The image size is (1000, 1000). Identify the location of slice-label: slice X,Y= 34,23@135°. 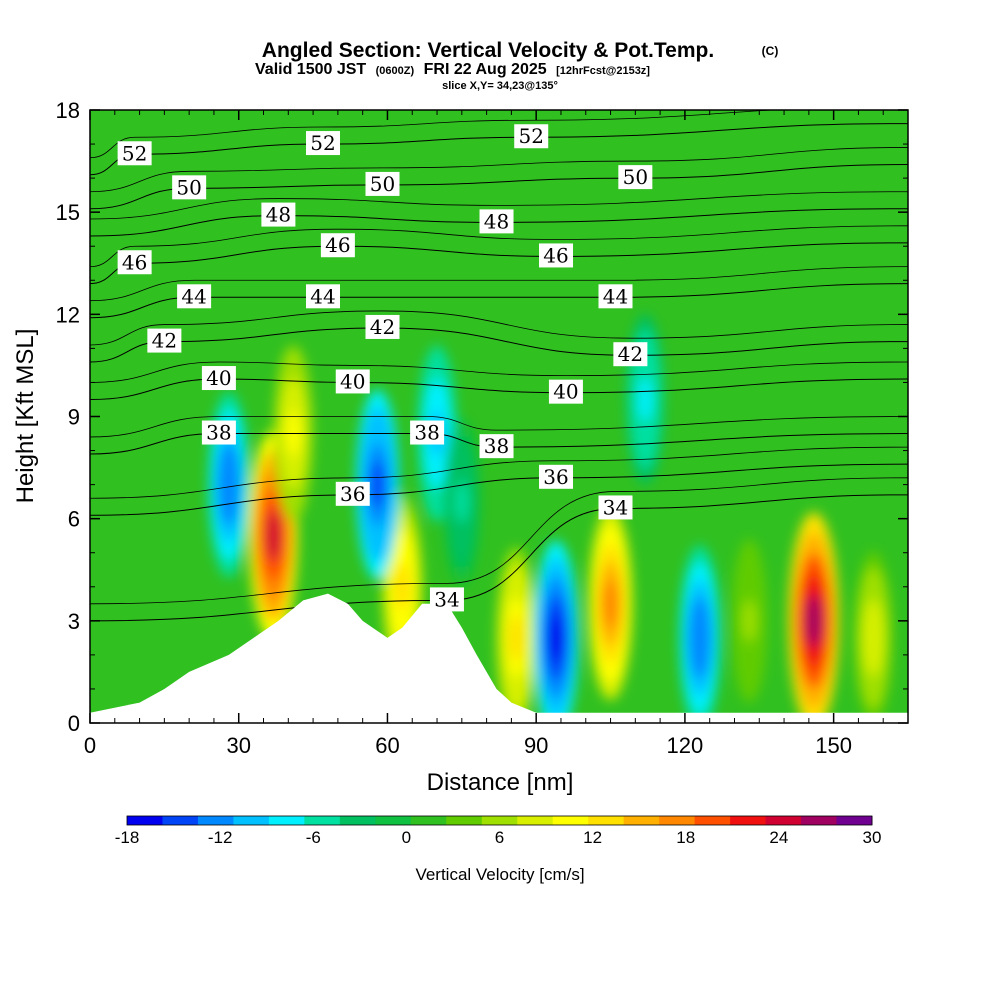
(500, 86).